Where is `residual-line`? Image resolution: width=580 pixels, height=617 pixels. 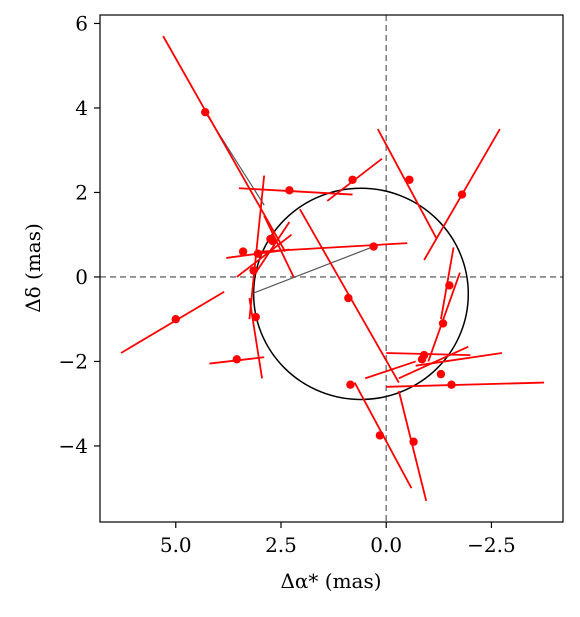 residual-line is located at coordinates (312, 270).